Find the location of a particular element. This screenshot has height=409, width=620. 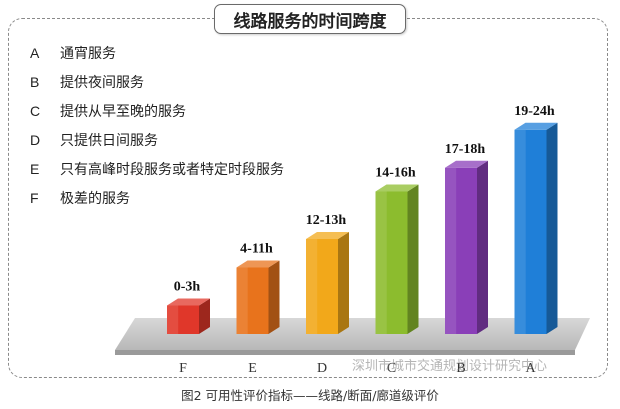

legend-item-c: C 提供从早至晚的服务 is located at coordinates (157, 110).